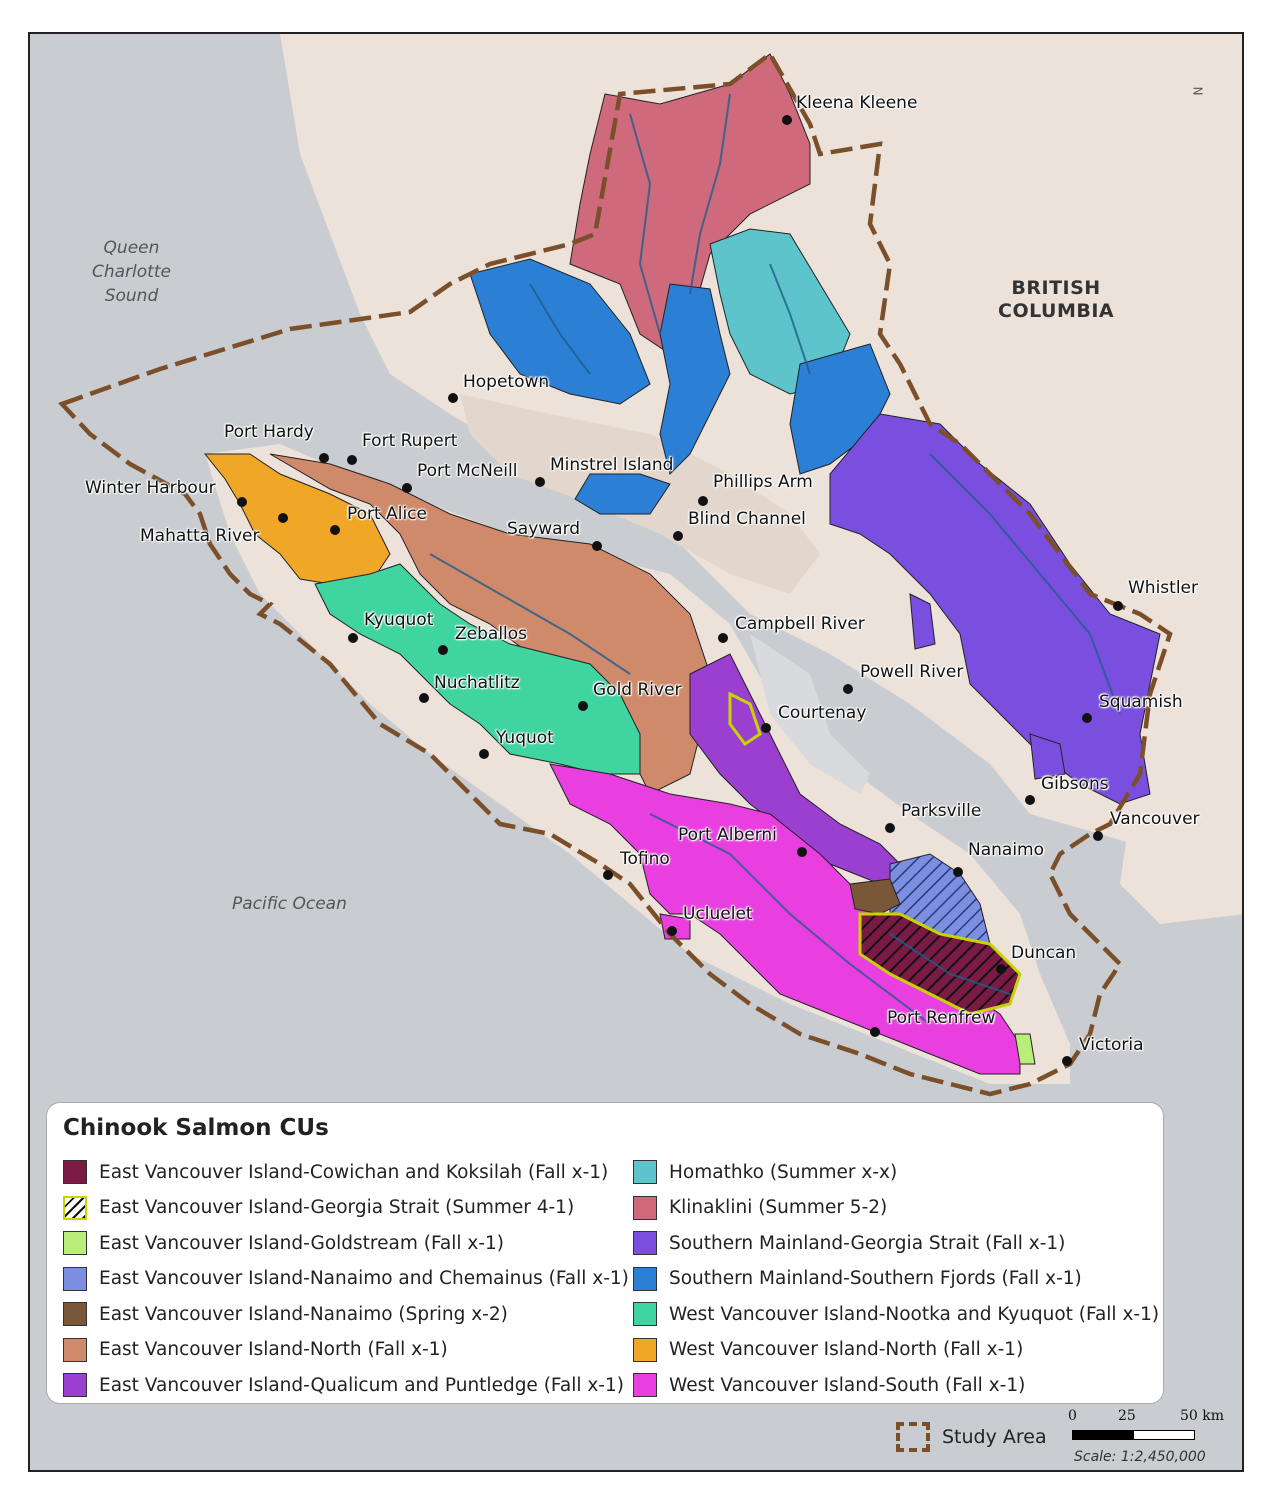 The width and height of the screenshot is (1275, 1500). What do you see at coordinates (1140, 1457) in the screenshot?
I see `scale-ratio: Scale: 1:2,450,000` at bounding box center [1140, 1457].